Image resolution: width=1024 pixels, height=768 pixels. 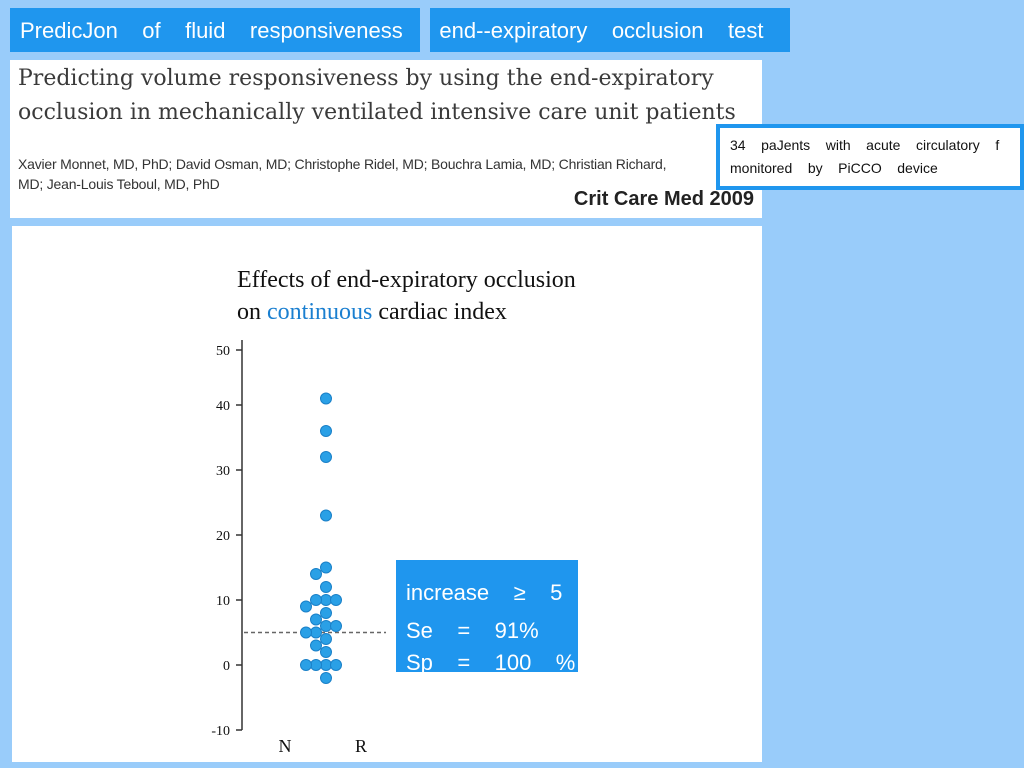 What do you see at coordinates (491, 661) in the screenshot?
I see `result-specificity: Sp = 100 %` at bounding box center [491, 661].